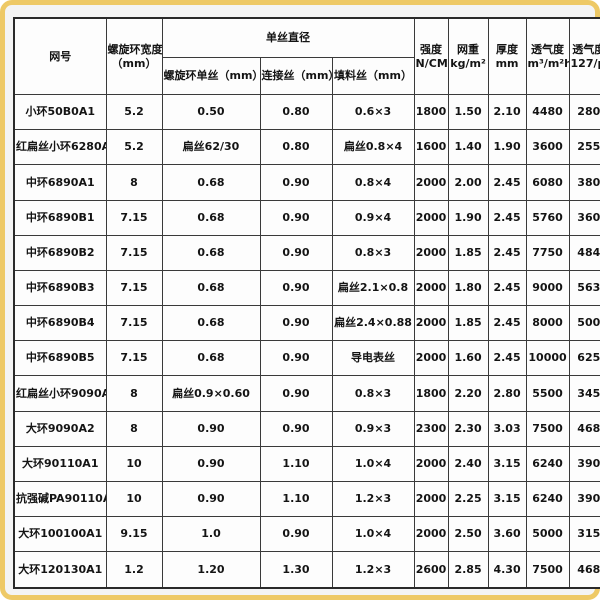 Image resolution: width=600 pixels, height=600 pixels. I want to click on value-cell: 280, so click(584, 112).